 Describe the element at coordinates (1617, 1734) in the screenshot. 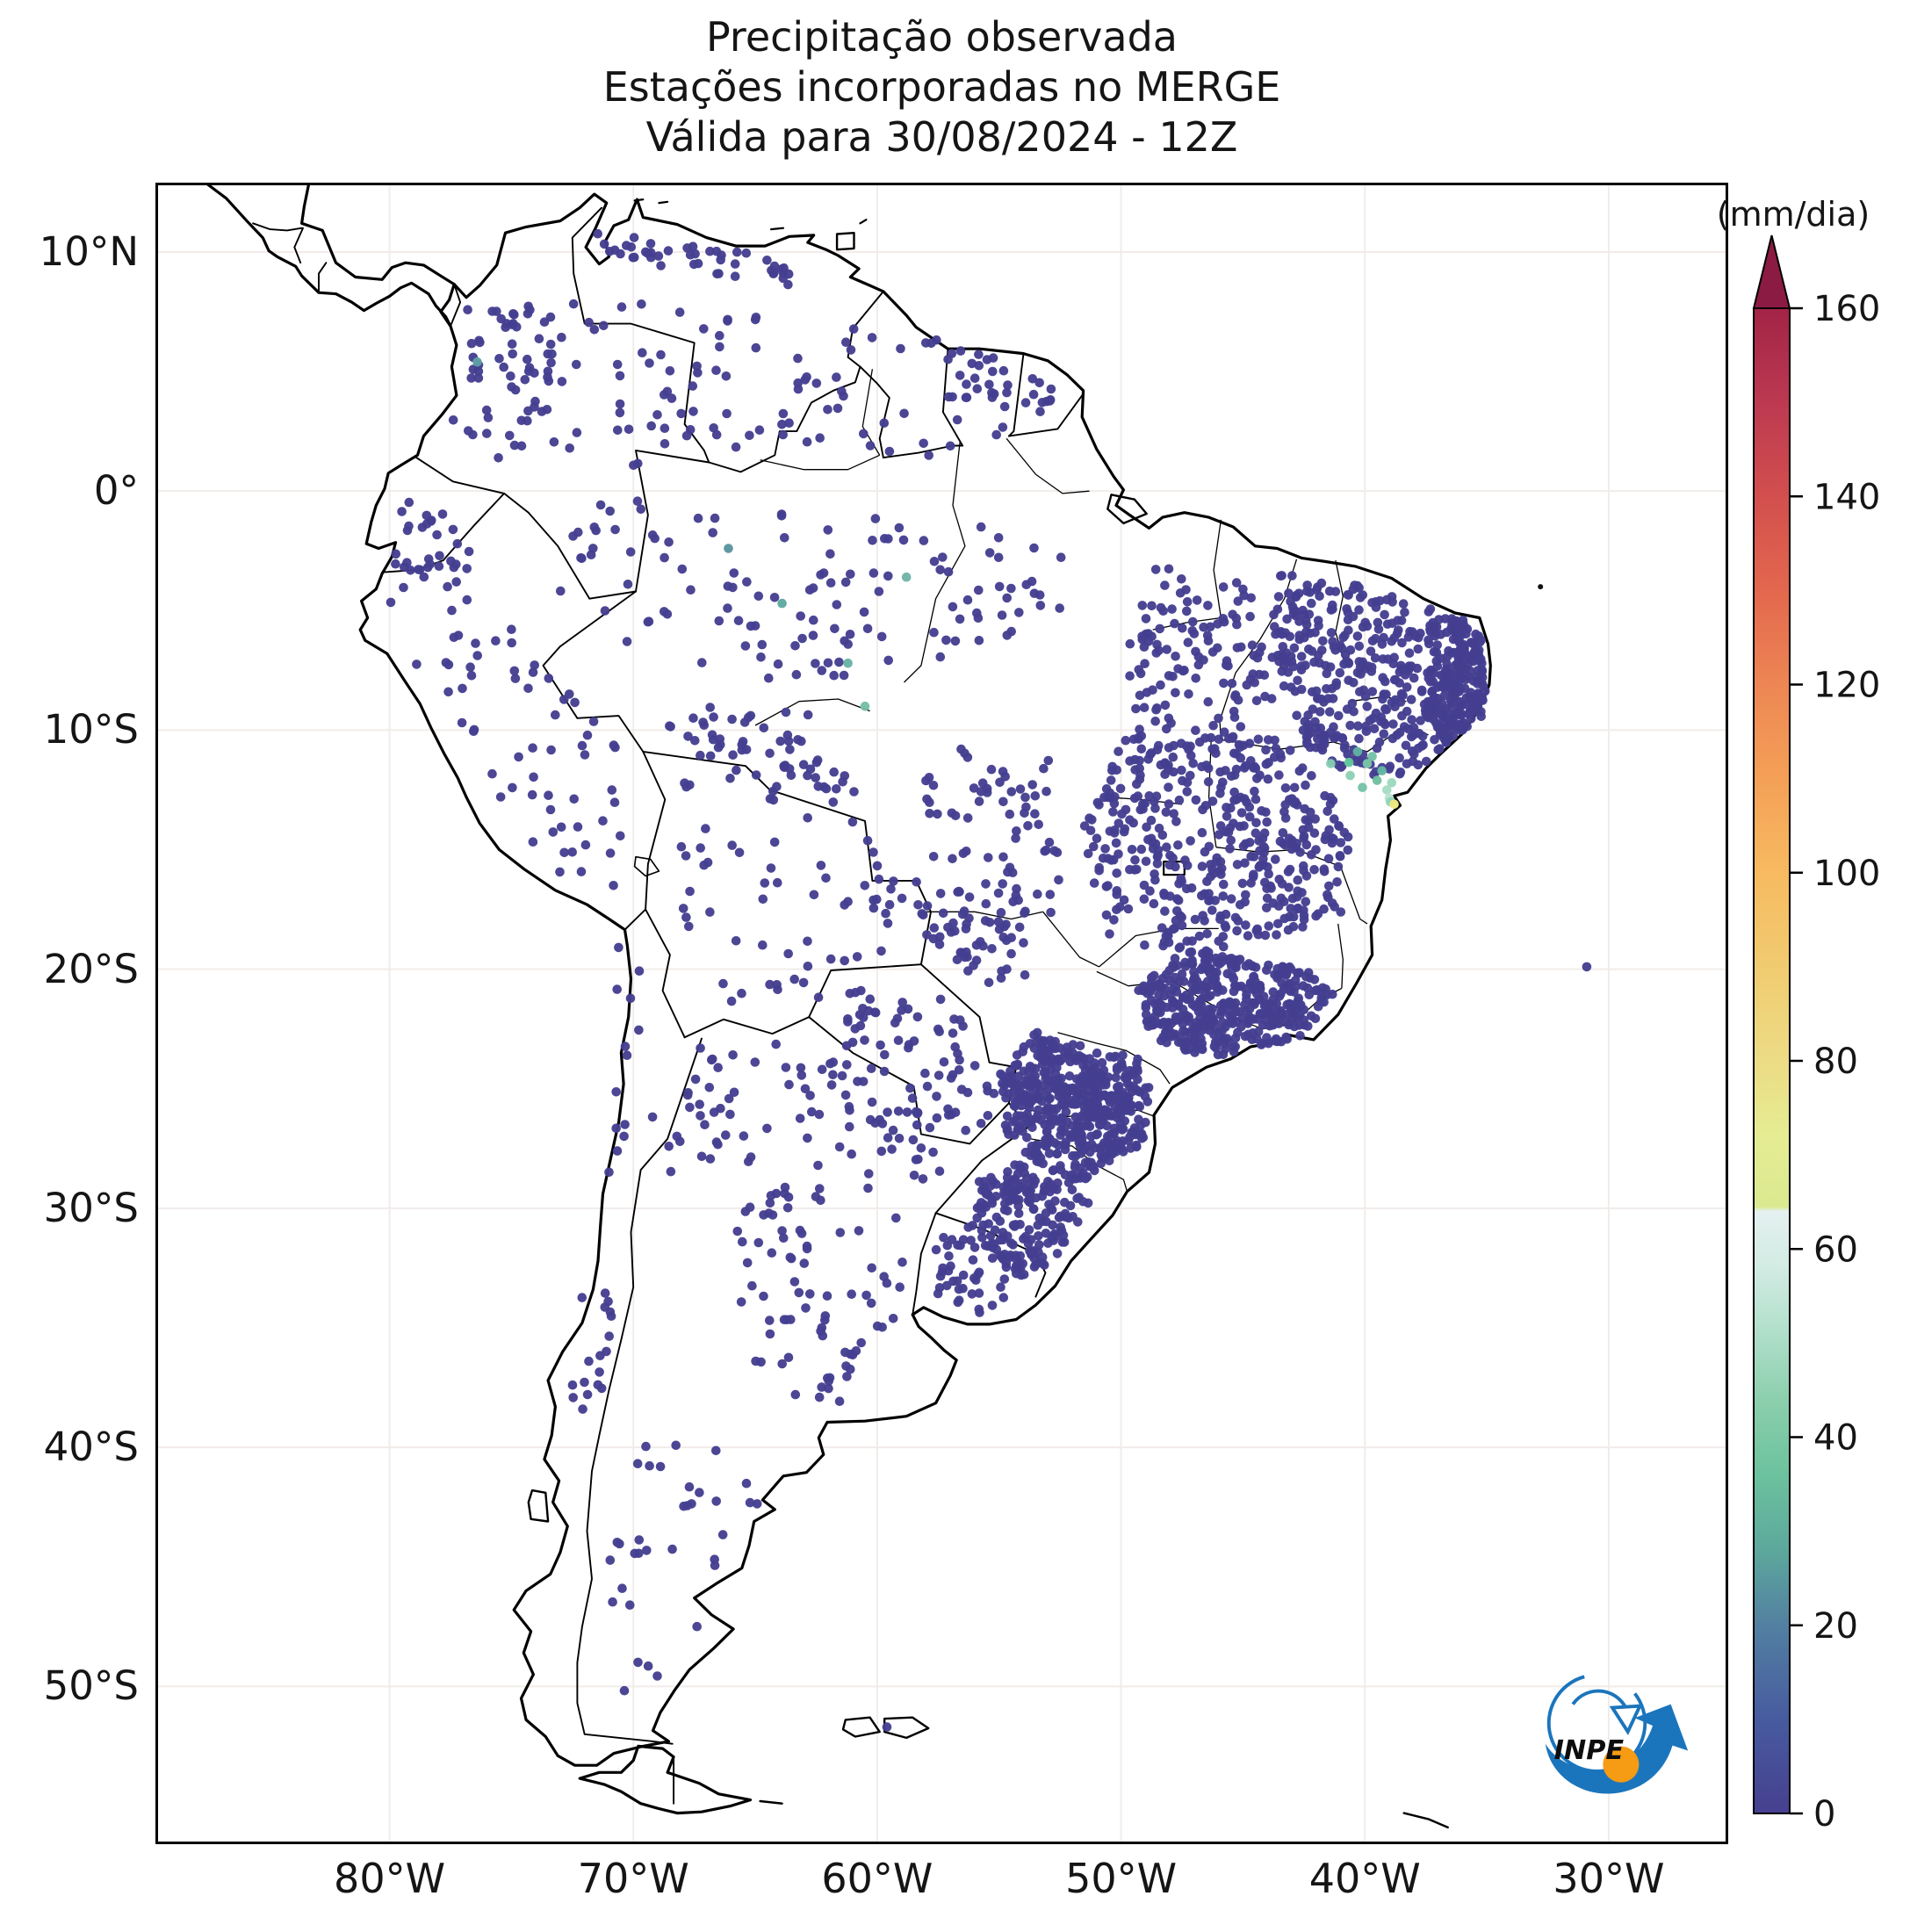

I see `inpe-logo: INPE` at that location.